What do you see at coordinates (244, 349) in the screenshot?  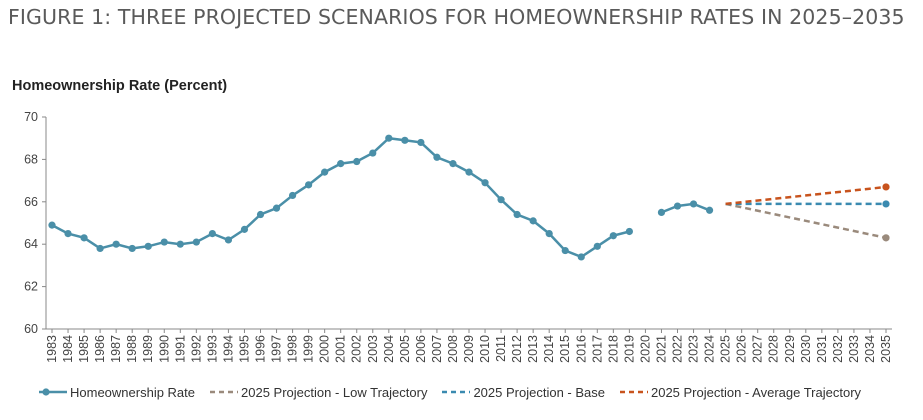 I see `x-tick-label: 1995` at bounding box center [244, 349].